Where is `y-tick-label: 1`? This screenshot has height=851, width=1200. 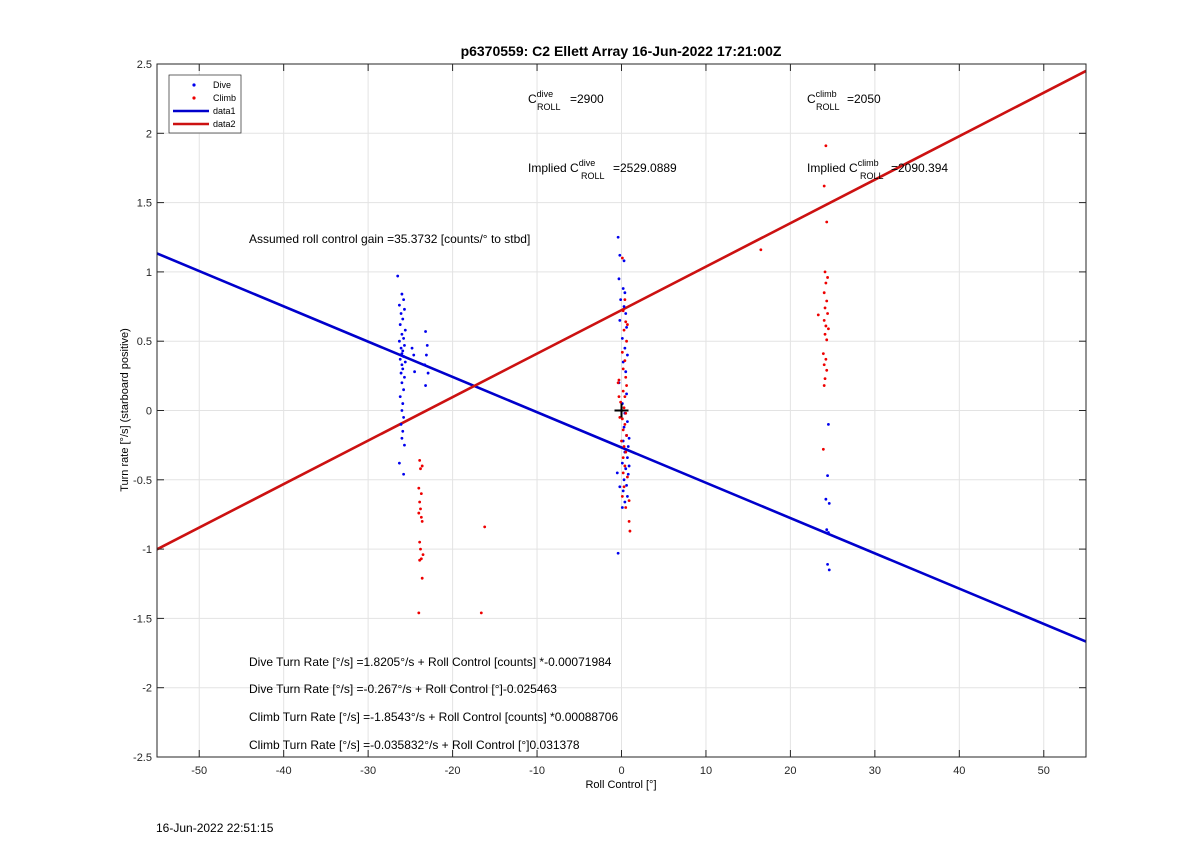
y-tick-label: 1 is located at coordinates (149, 273).